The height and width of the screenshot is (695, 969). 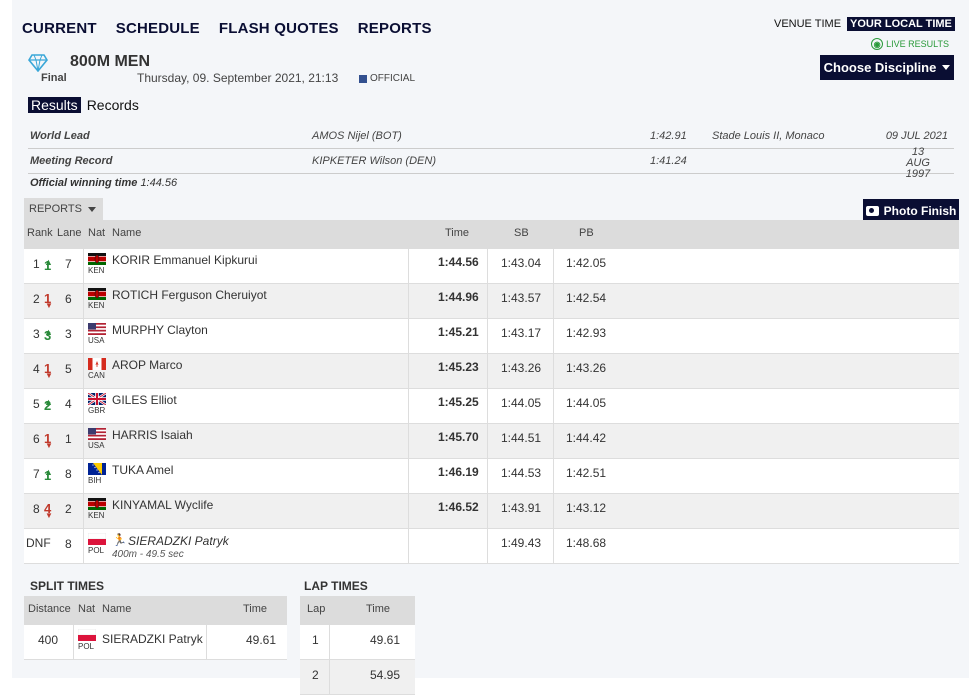 What do you see at coordinates (48, 510) in the screenshot?
I see `rank-down-icon: 4 ▼` at bounding box center [48, 510].